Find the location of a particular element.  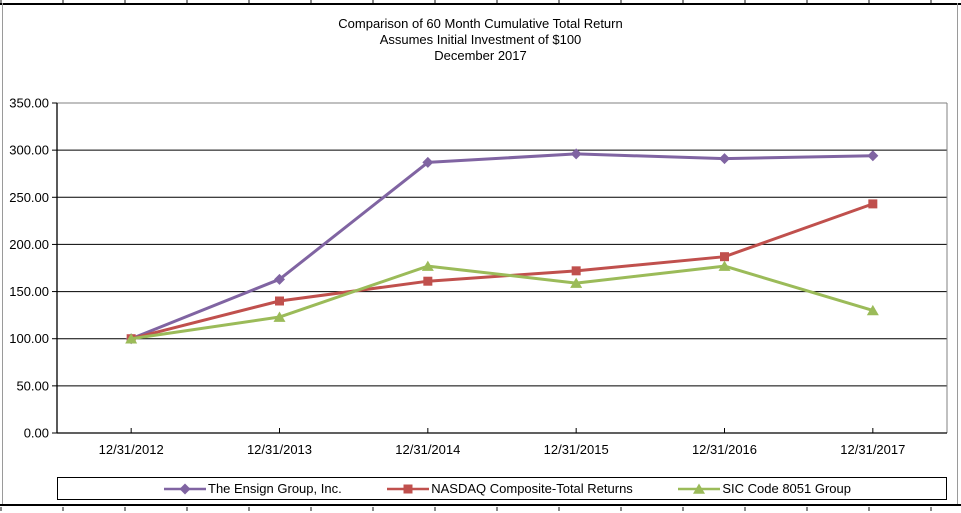

legend-item: The Ensign Group, Inc. is located at coordinates (252, 488).